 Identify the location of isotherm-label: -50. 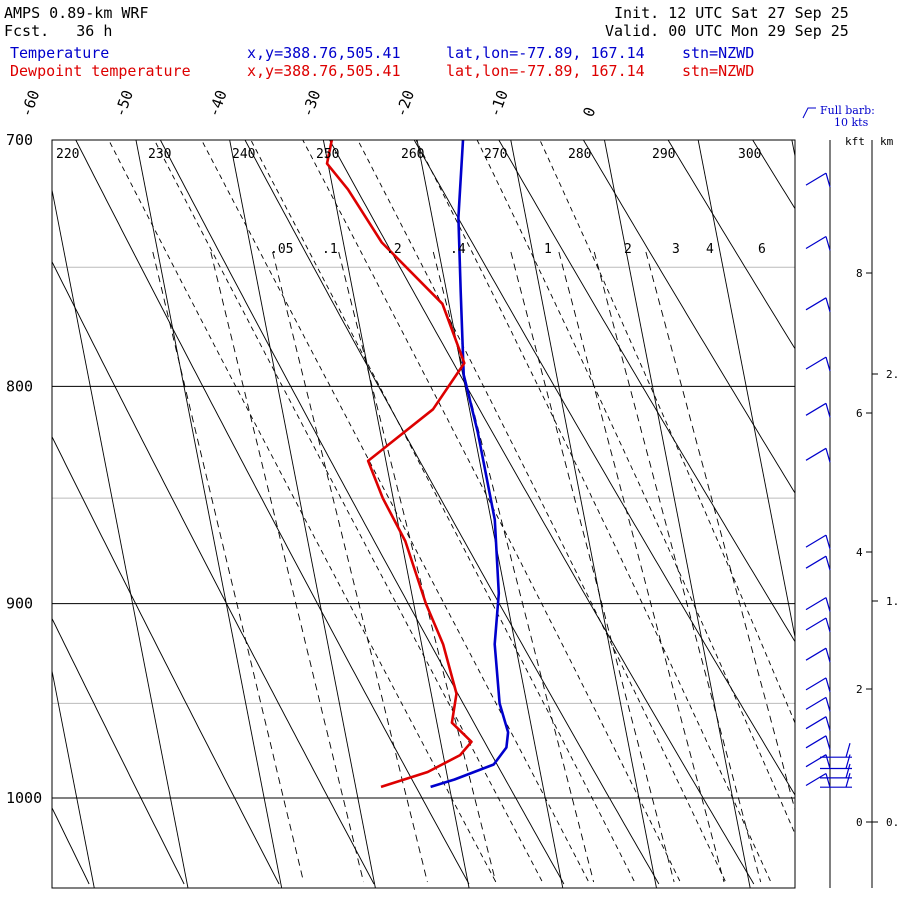
(124, 104).